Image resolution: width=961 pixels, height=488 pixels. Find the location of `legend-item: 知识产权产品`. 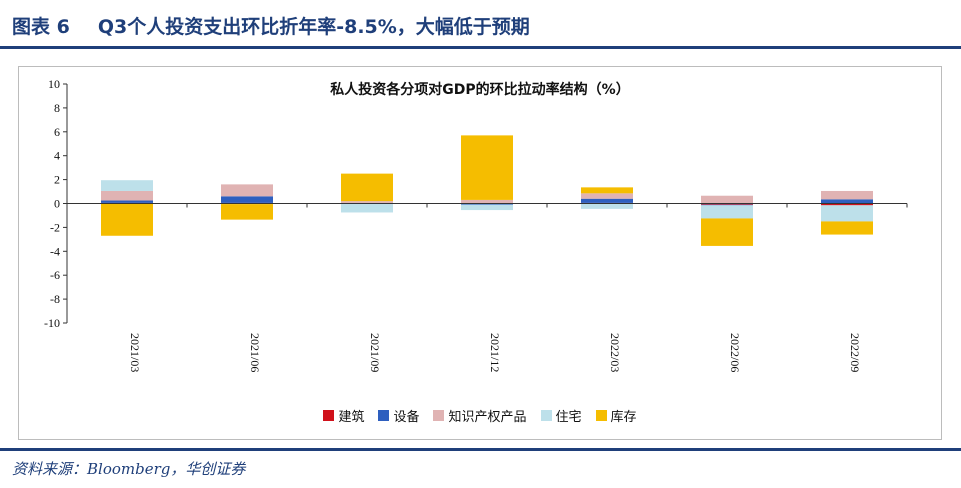

legend-item: 知识产权产品 is located at coordinates (480, 415).